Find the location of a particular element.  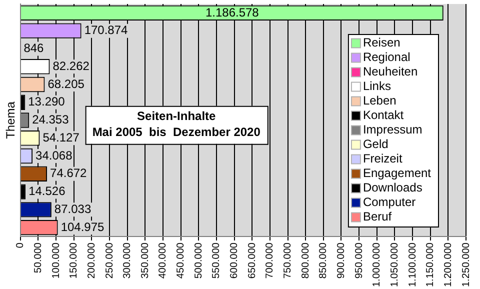

x-tick-label: 1.200.000 is located at coordinates (448, 265).